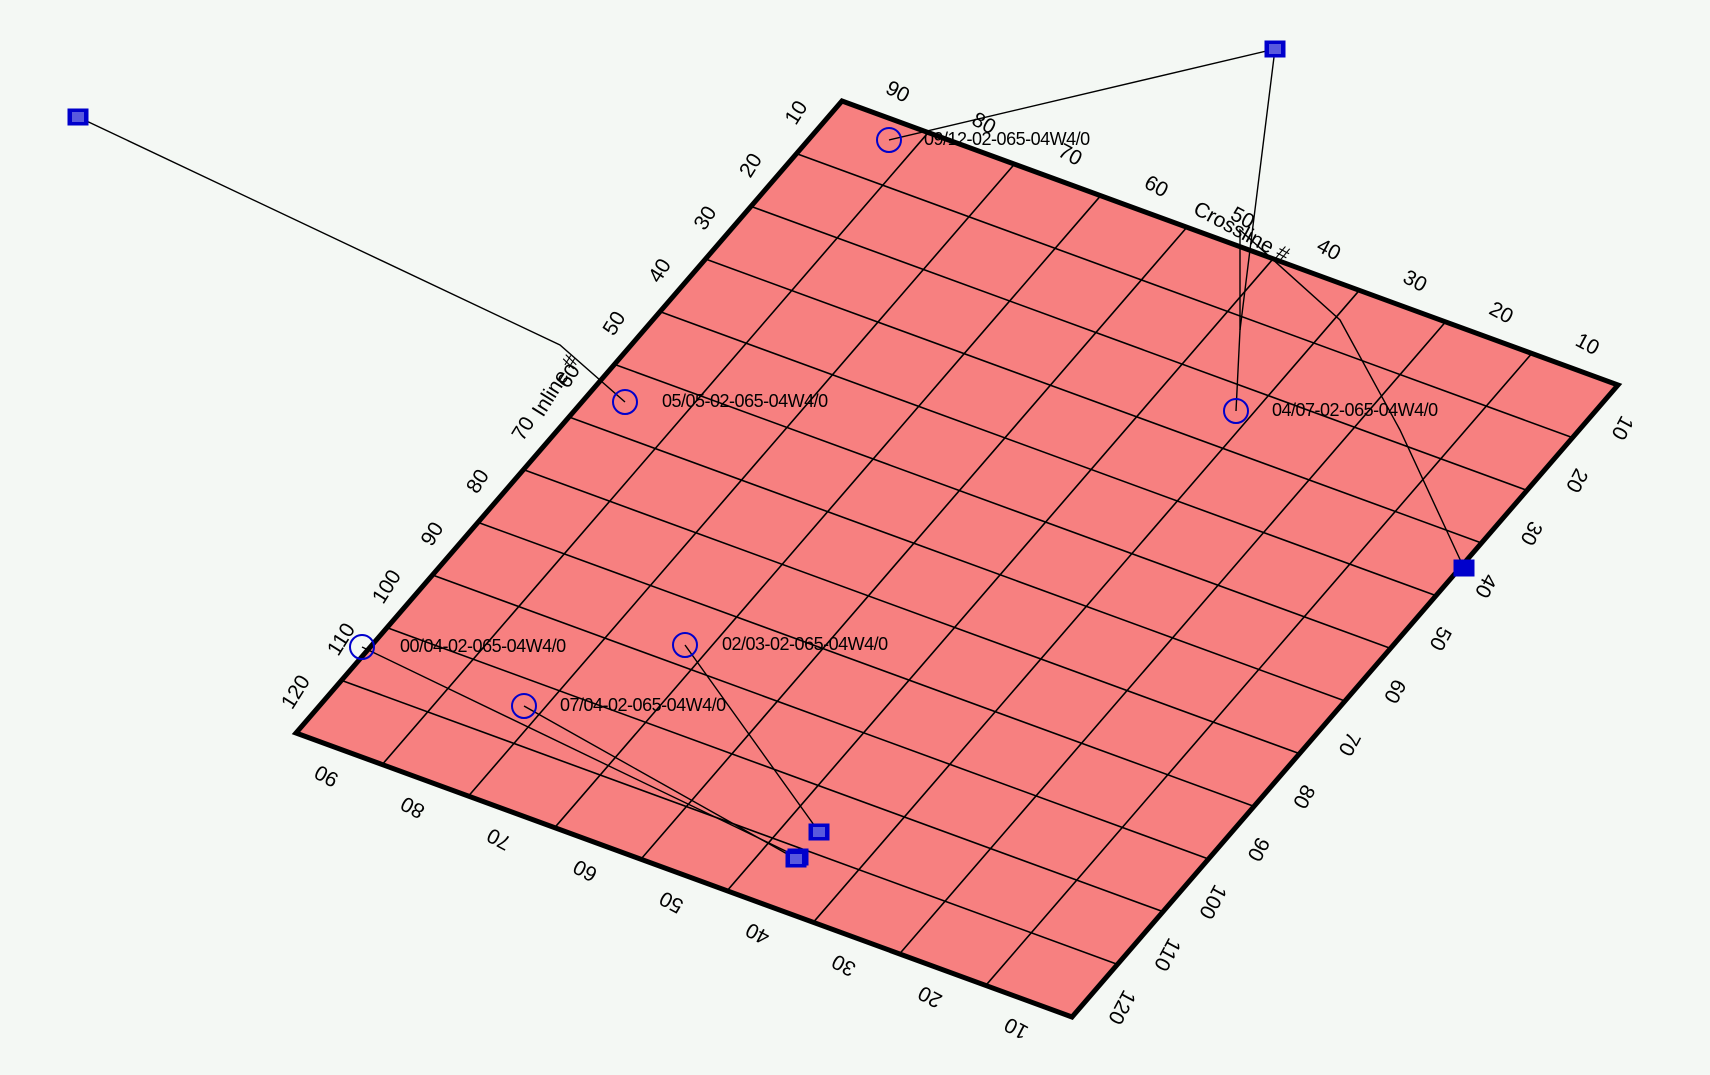  I want to click on inline-tick-label-right: 40, so click(1485, 585).